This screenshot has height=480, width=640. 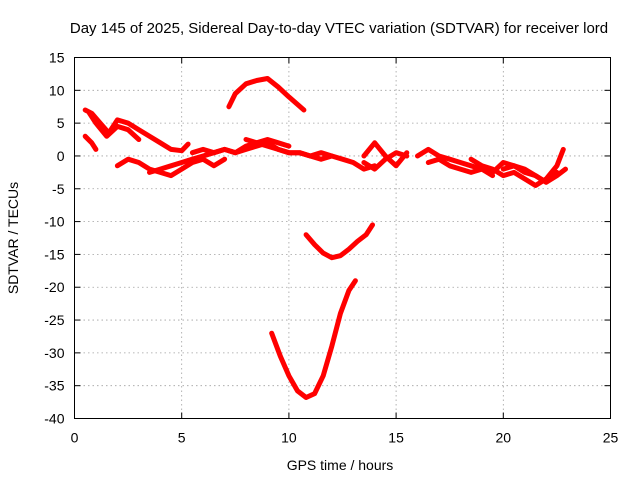 What do you see at coordinates (504, 438) in the screenshot?
I see `x-tick-label: 20` at bounding box center [504, 438].